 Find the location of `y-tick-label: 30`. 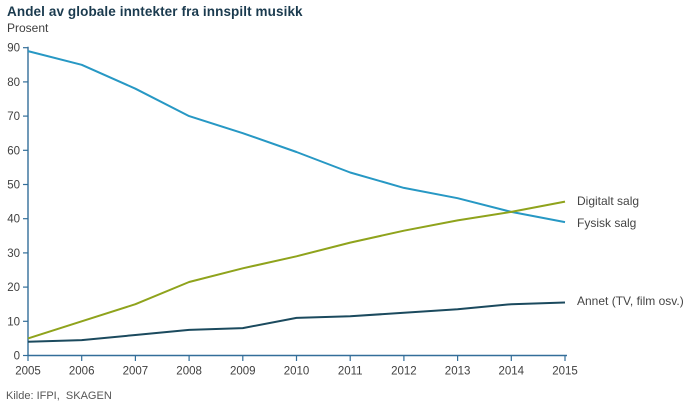

y-tick-label: 30 is located at coordinates (13, 254).